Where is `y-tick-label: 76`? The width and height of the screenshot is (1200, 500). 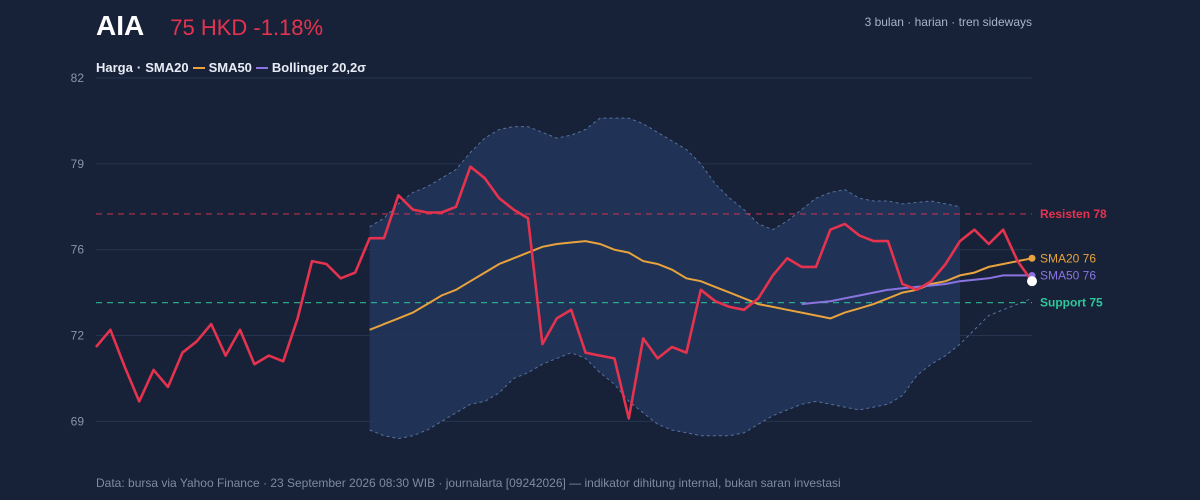
y-tick-label: 76 is located at coordinates (78, 250).